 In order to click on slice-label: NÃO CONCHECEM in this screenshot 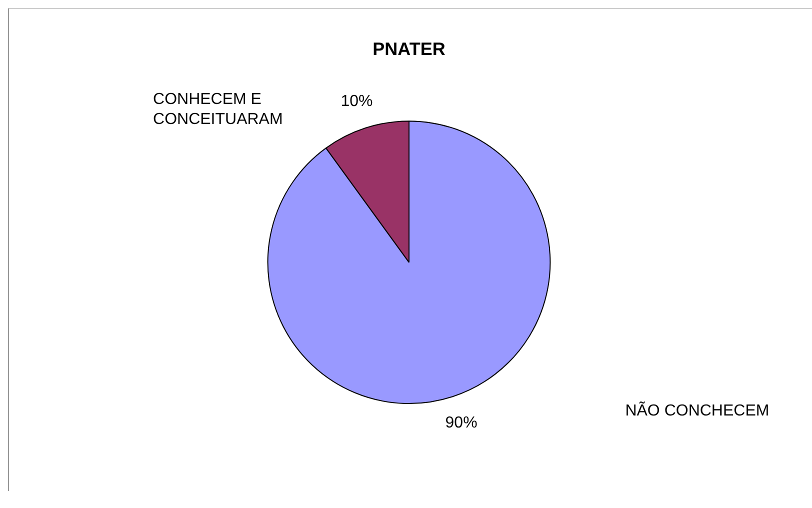, I will do `click(697, 410)`.